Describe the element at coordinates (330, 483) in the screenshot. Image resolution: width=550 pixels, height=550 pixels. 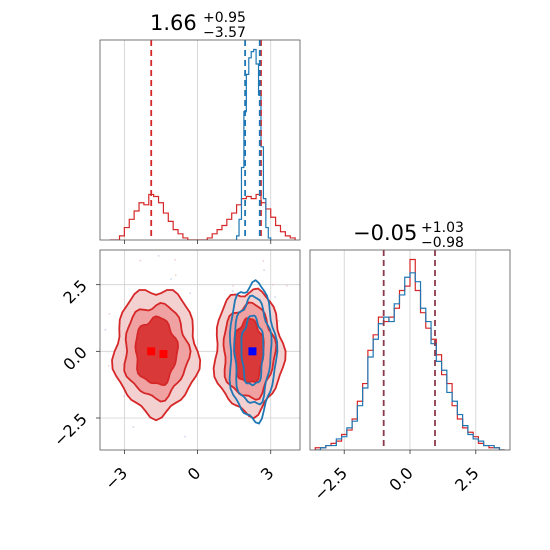
I see `hist-param2-tick-label: −2.5` at that location.